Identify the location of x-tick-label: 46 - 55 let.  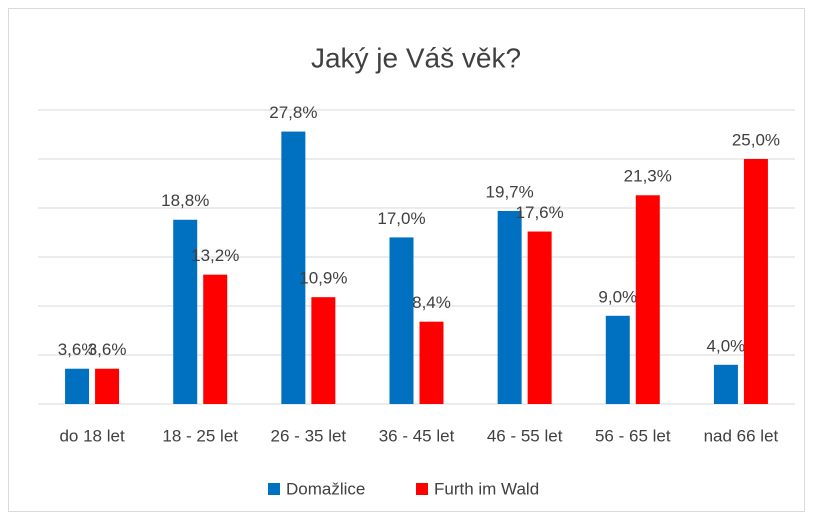
(525, 435).